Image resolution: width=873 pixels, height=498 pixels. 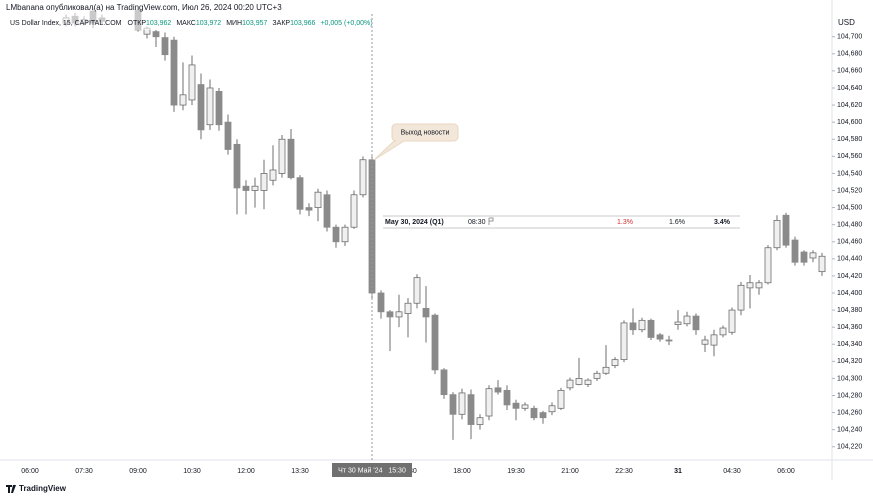 What do you see at coordinates (210, 15) in the screenshot?
I see `legend-backdrop` at bounding box center [210, 15].